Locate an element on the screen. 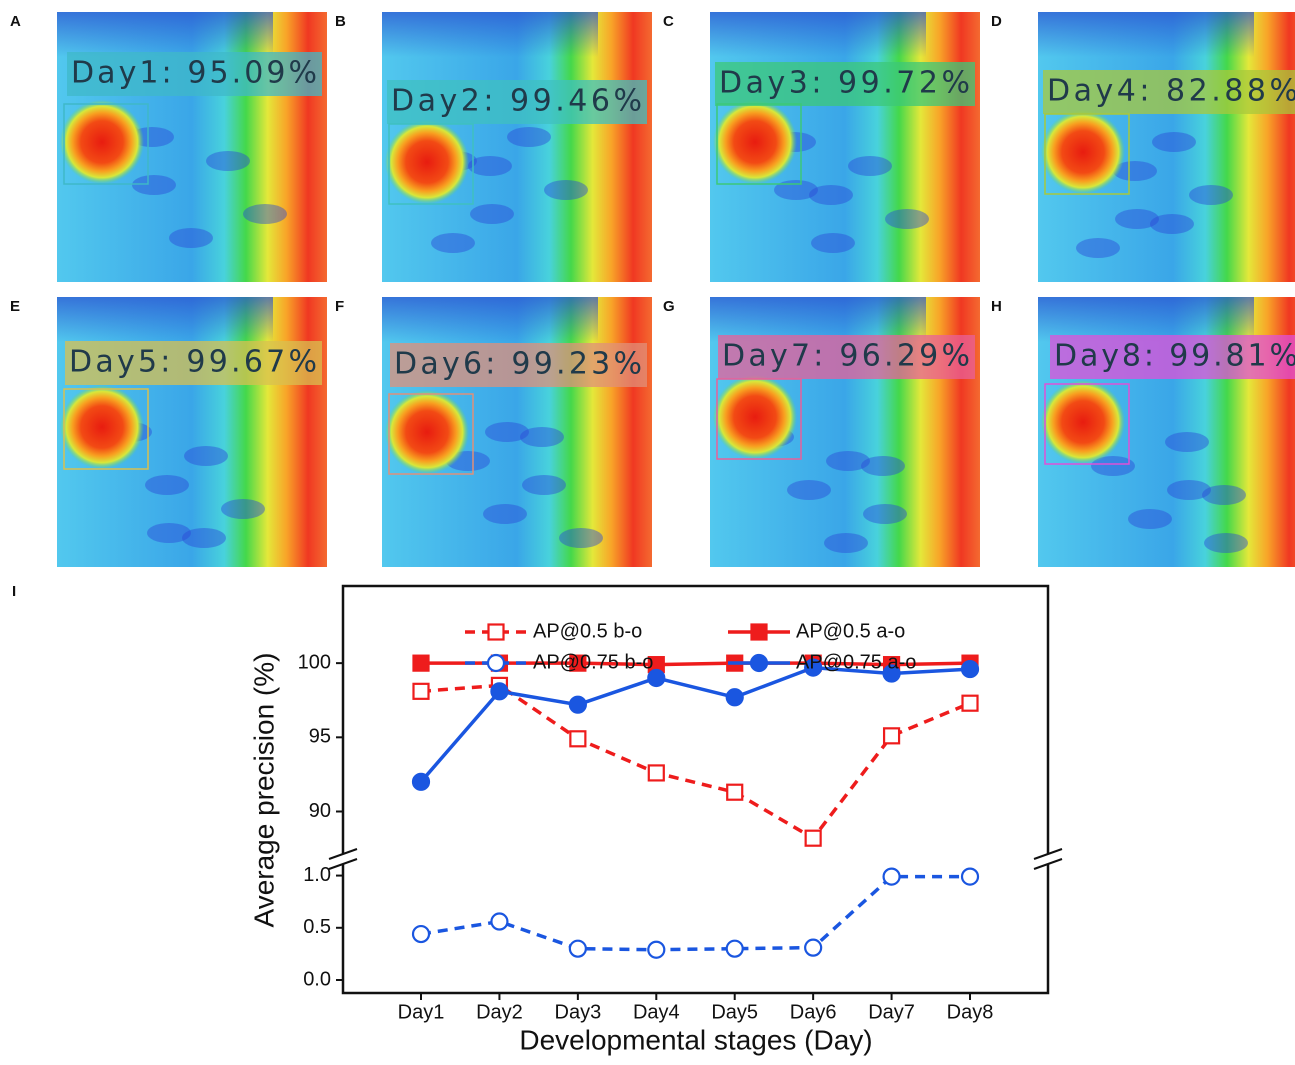 This screenshot has width=1295, height=1065. y-tick-label: 0.5 is located at coordinates (317, 927).